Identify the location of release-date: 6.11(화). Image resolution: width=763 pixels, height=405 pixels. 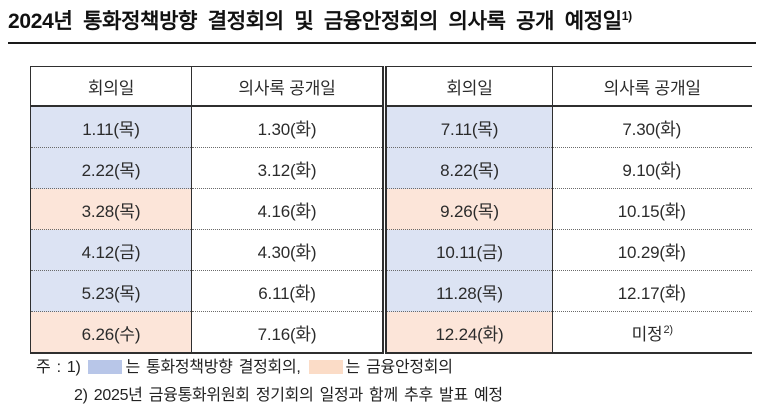
(287, 293).